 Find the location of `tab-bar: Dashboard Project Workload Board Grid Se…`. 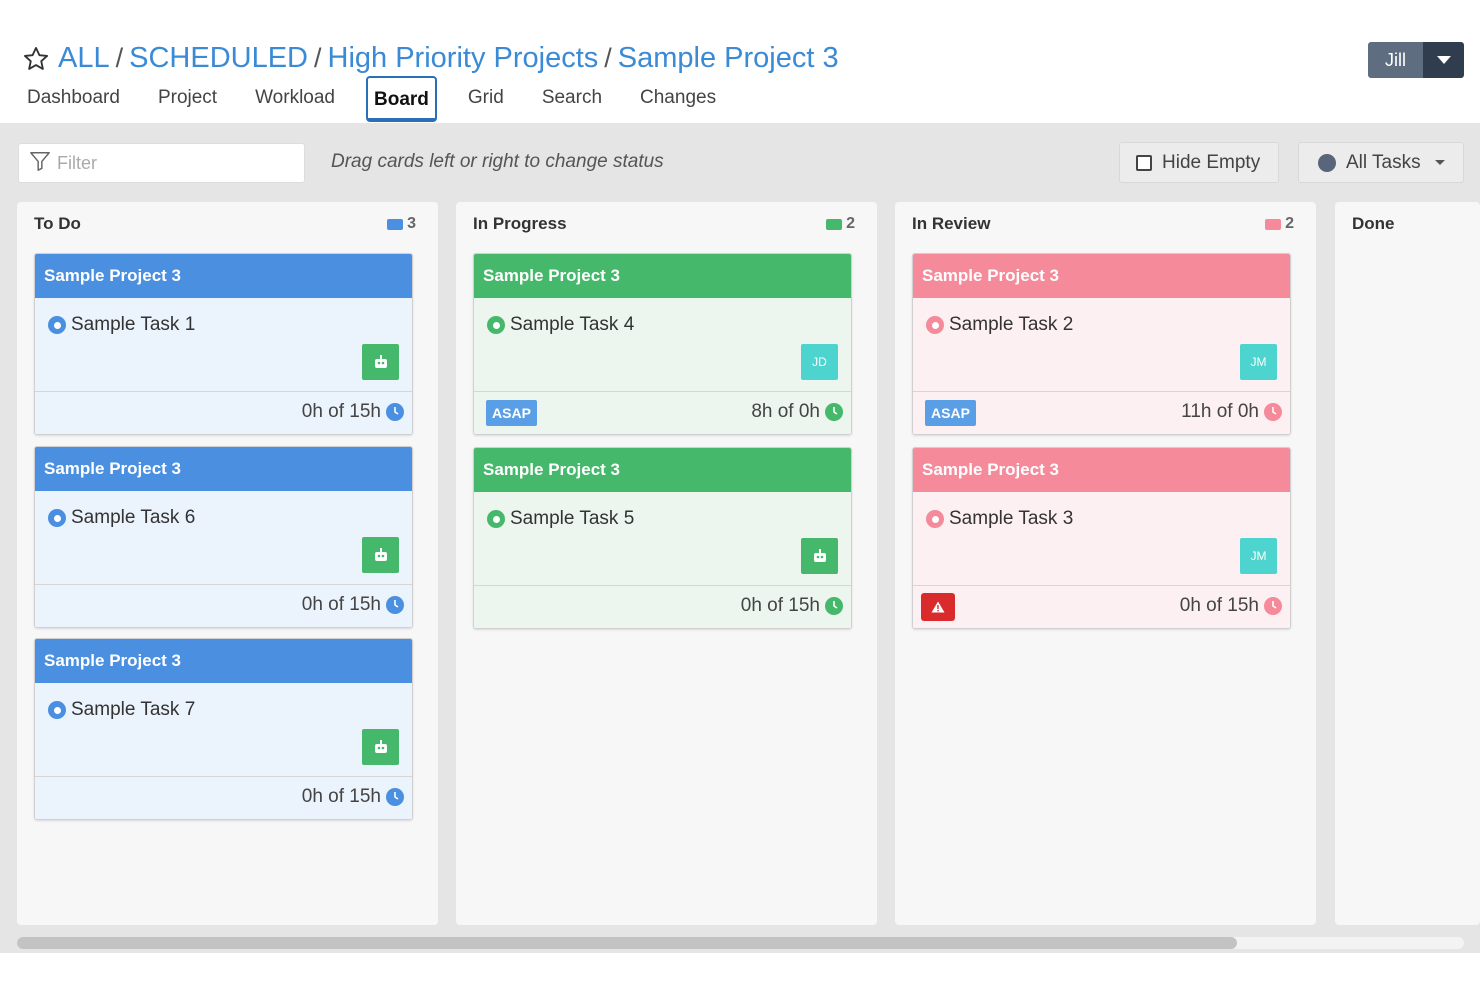

tab-bar: Dashboard Project Workload Board Grid Se… is located at coordinates (371, 100).